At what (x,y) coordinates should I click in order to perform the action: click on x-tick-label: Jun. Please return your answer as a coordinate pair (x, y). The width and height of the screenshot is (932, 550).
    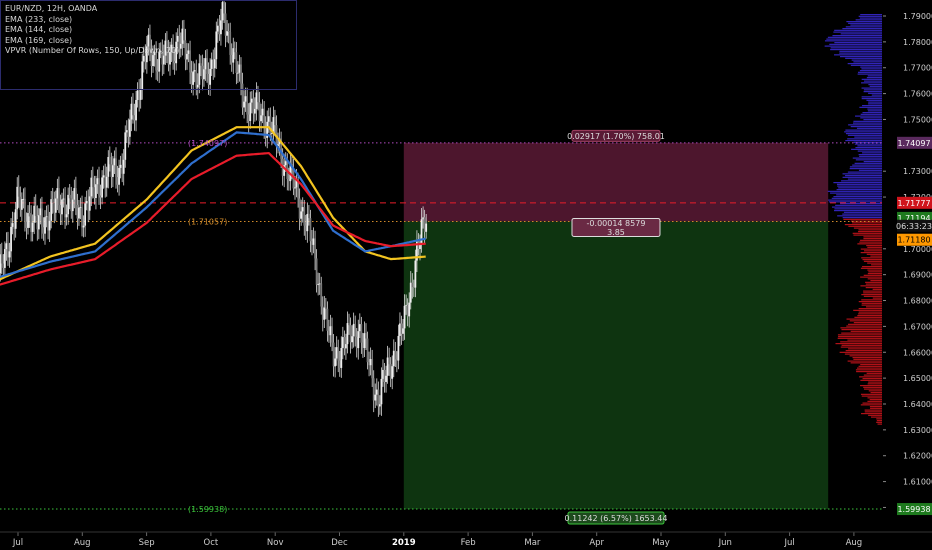
    Looking at the image, I should click on (725, 543).